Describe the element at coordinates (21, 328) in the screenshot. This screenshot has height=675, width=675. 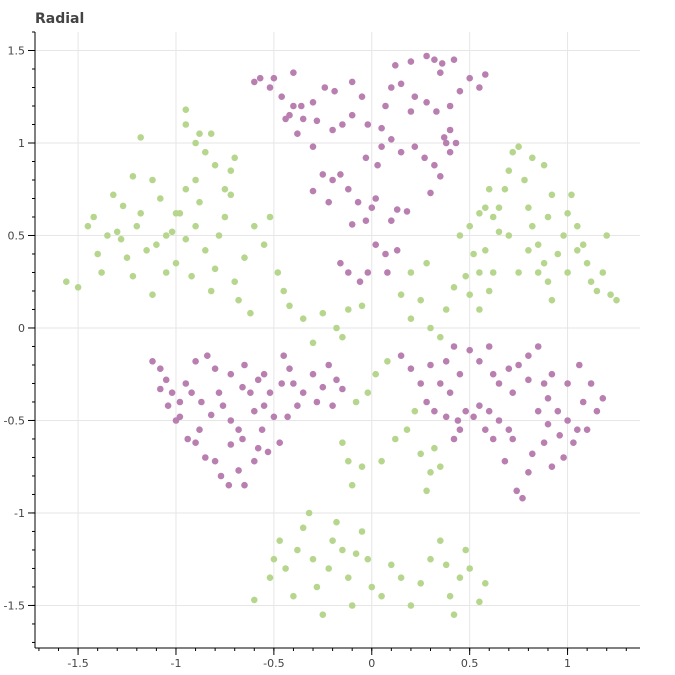
I see `y-tick-label: 0` at that location.